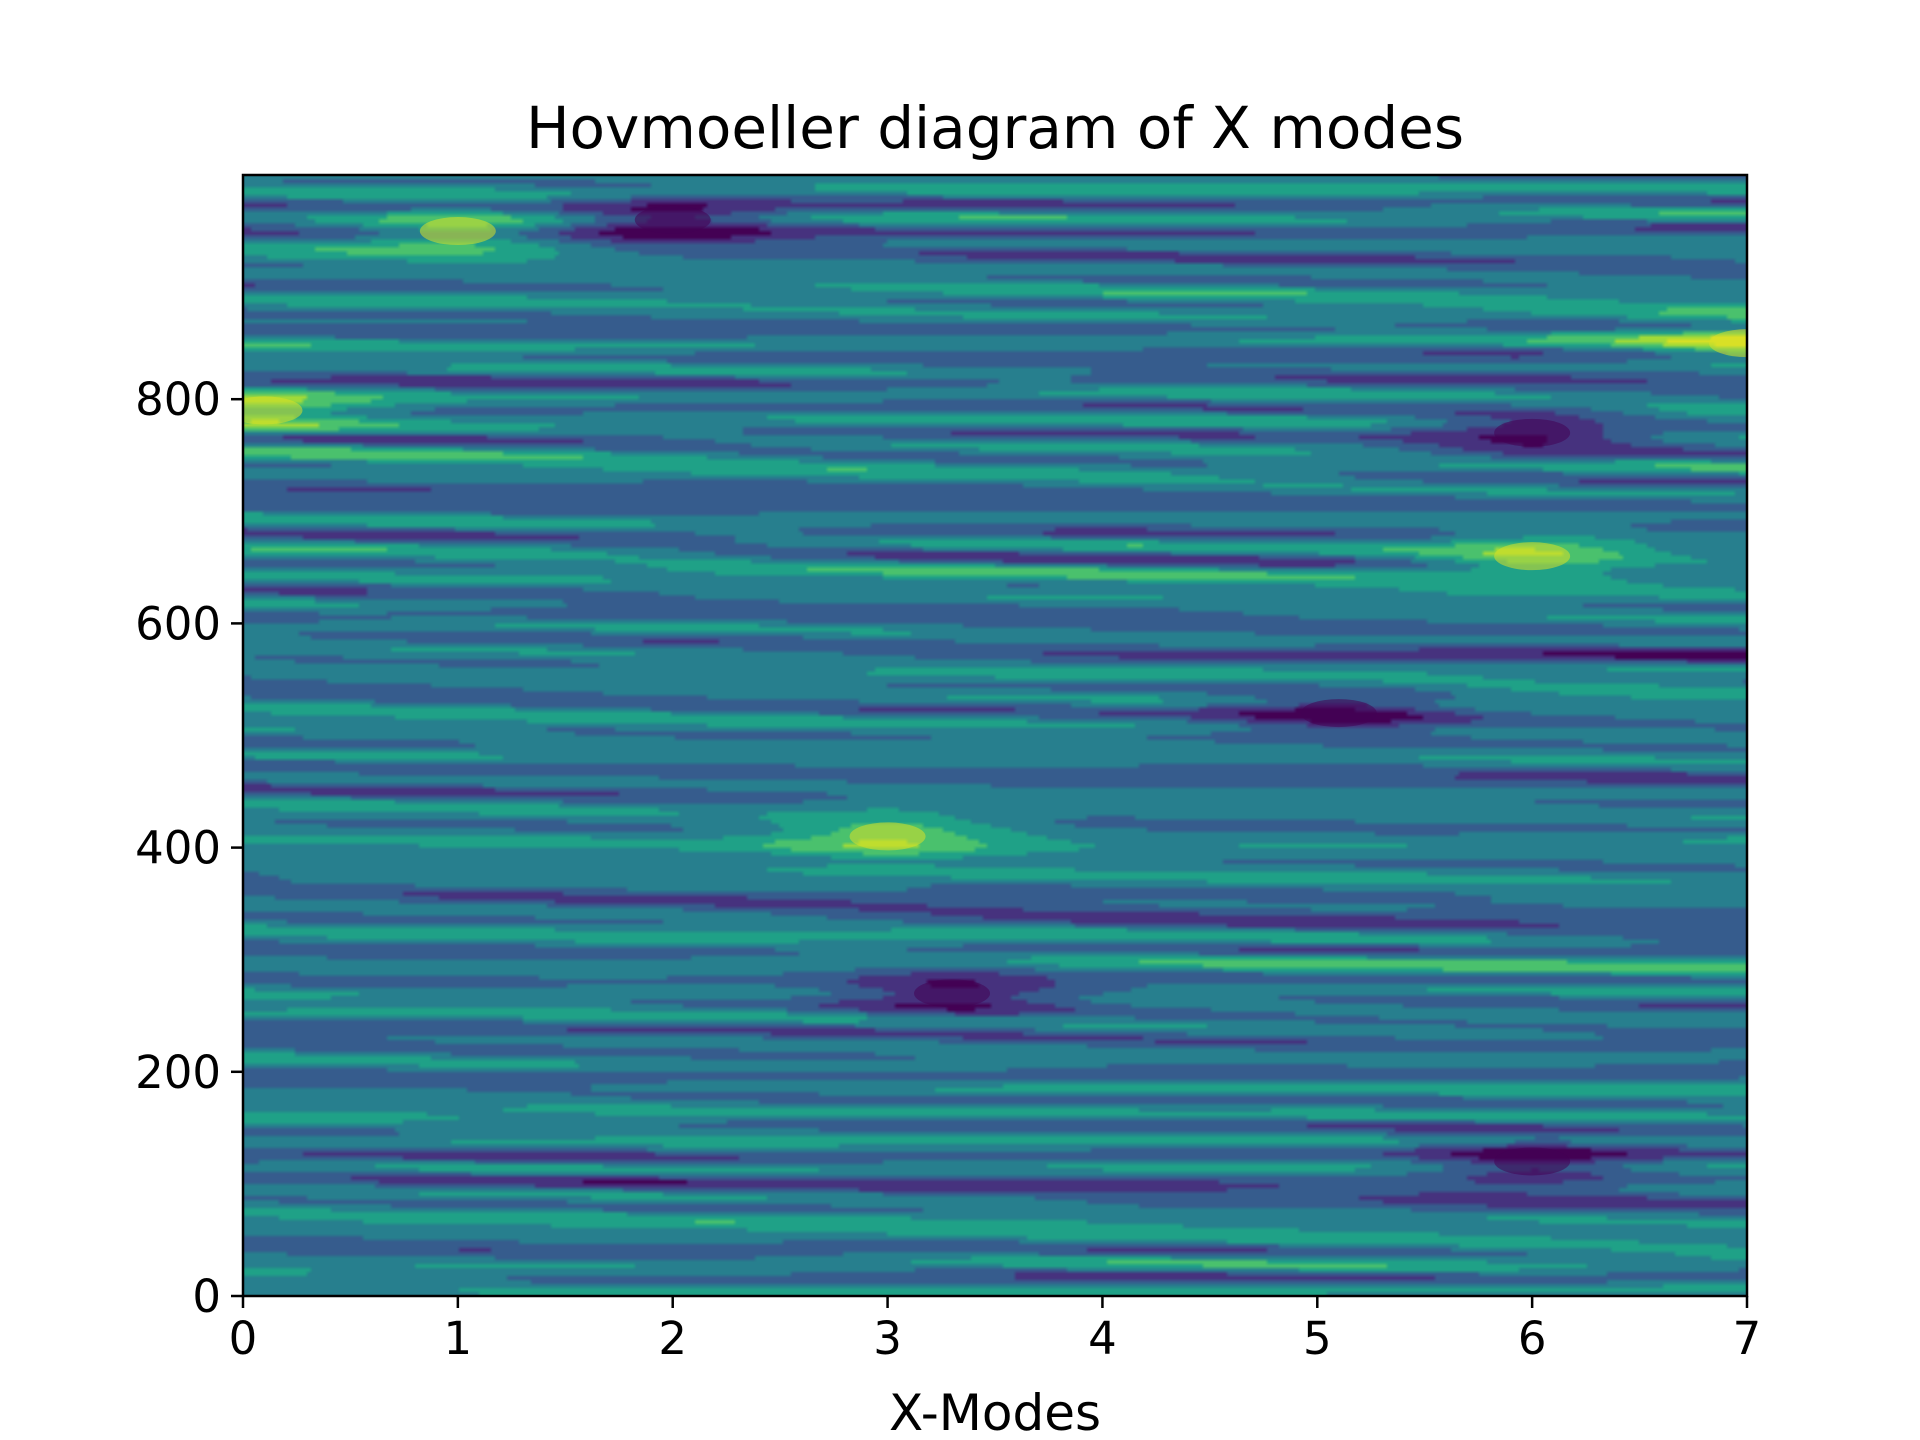 The image size is (1920, 1440). What do you see at coordinates (1102, 1338) in the screenshot?
I see `x-tick-label: 4` at bounding box center [1102, 1338].